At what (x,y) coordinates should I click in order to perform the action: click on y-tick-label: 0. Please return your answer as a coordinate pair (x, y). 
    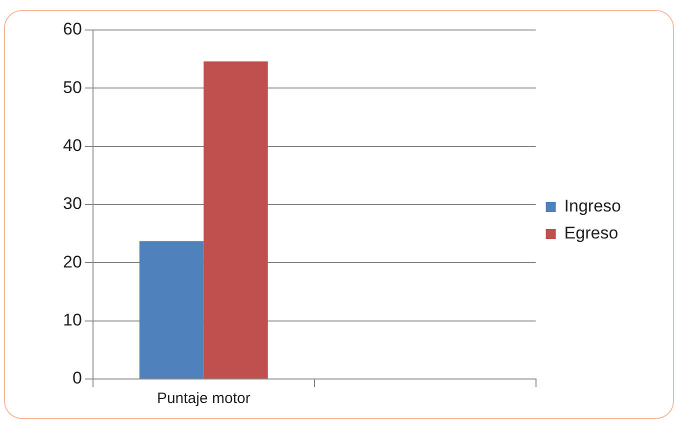
    Looking at the image, I should click on (77, 378).